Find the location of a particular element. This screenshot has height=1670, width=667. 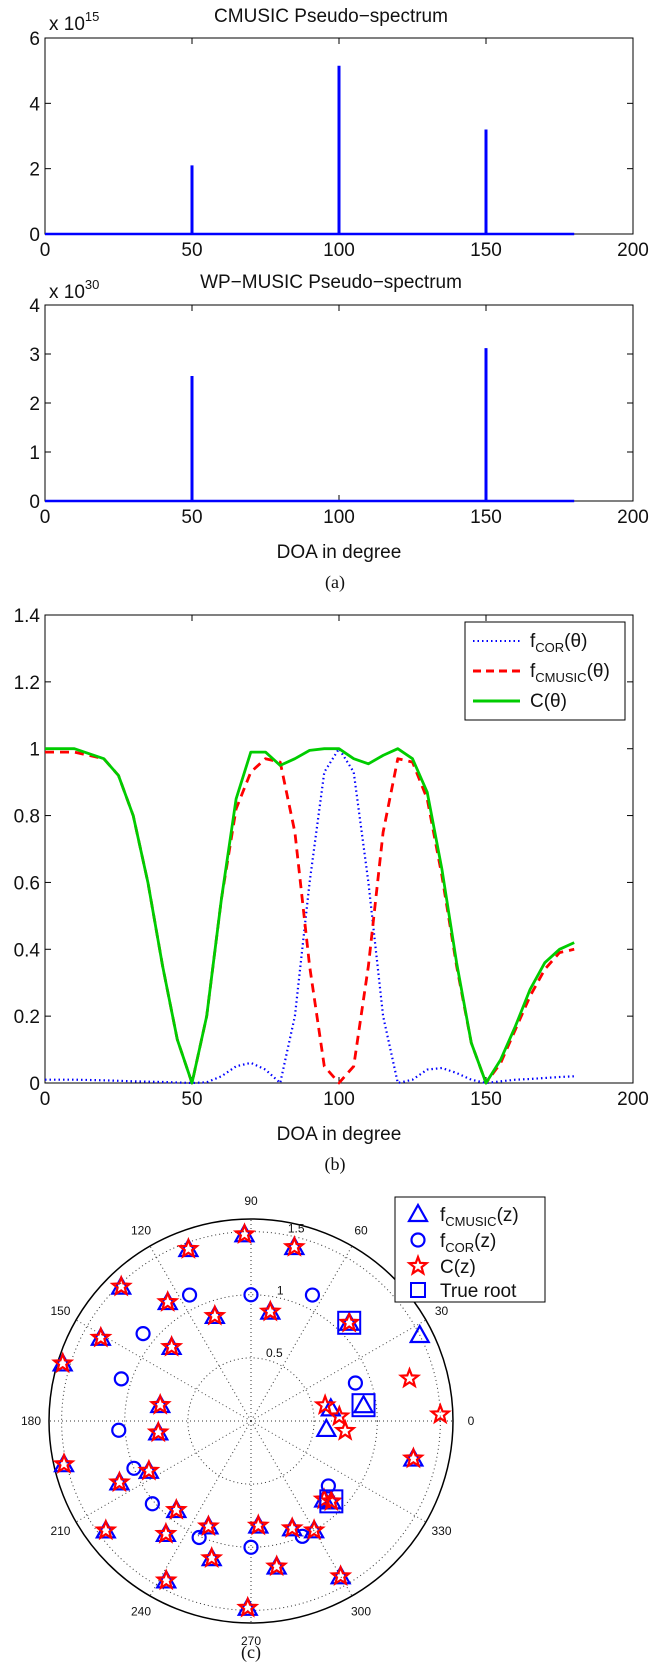

panel-b-xtick-label: 50 is located at coordinates (191, 1099).